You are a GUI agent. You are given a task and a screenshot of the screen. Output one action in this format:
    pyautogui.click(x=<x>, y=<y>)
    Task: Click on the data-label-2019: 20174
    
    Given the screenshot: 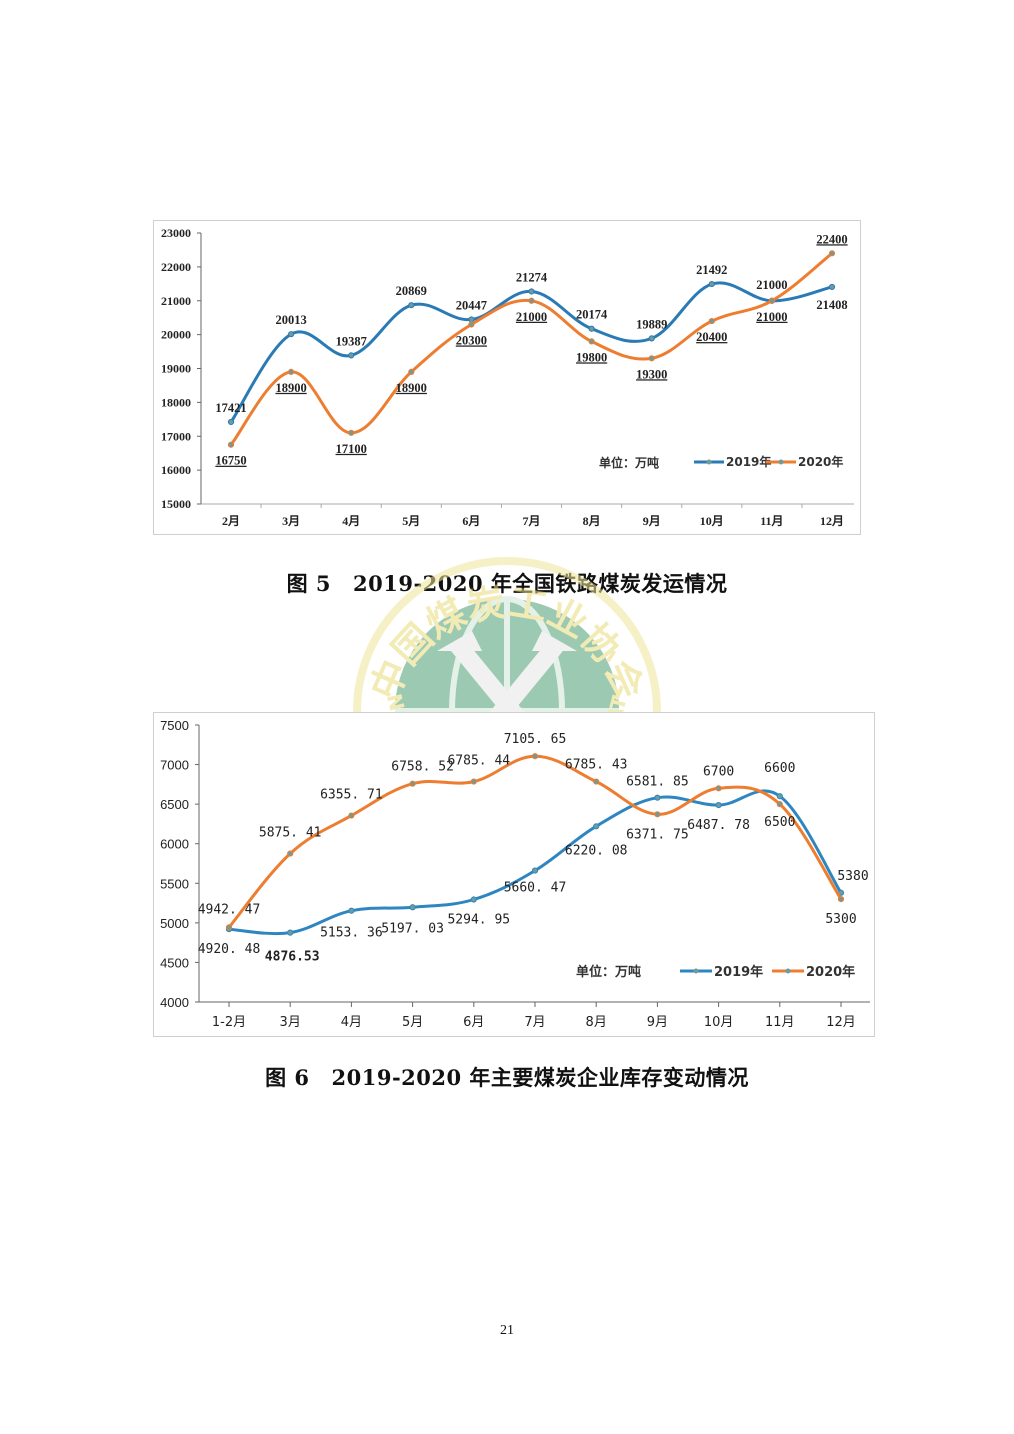 What is the action you would take?
    pyautogui.click(x=592, y=315)
    